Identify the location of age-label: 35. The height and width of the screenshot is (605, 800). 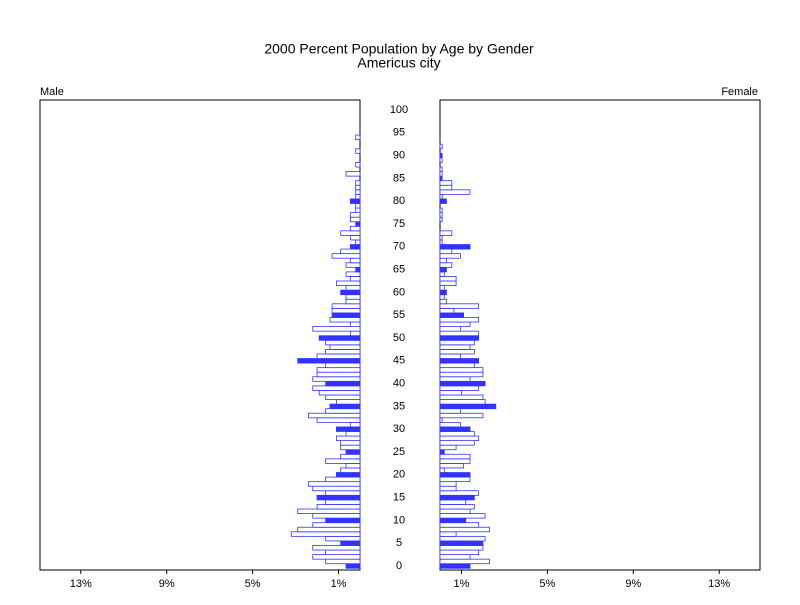
(399, 406).